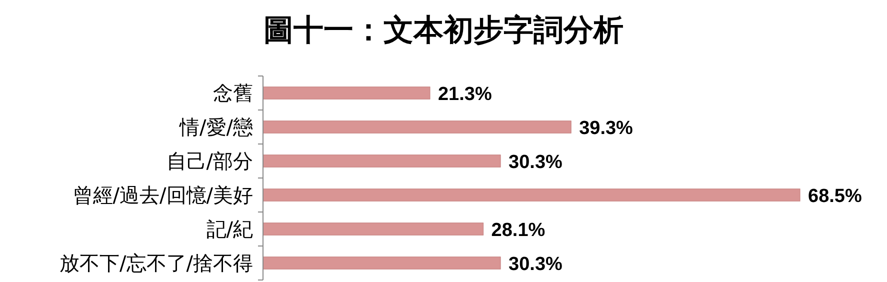  I want to click on chart-title: 圖十一：文本初步字詞分析, so click(444, 30).